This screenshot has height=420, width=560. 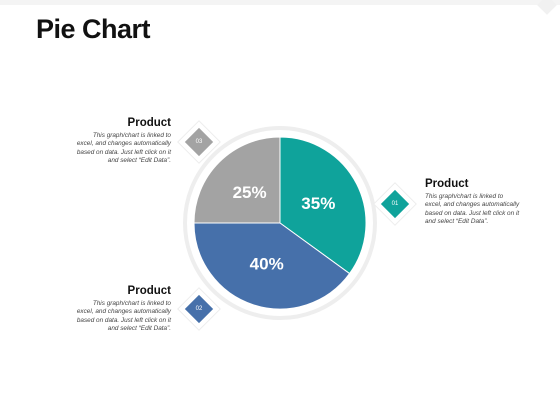 I want to click on callout-badge-03: 03, so click(x=199, y=142).